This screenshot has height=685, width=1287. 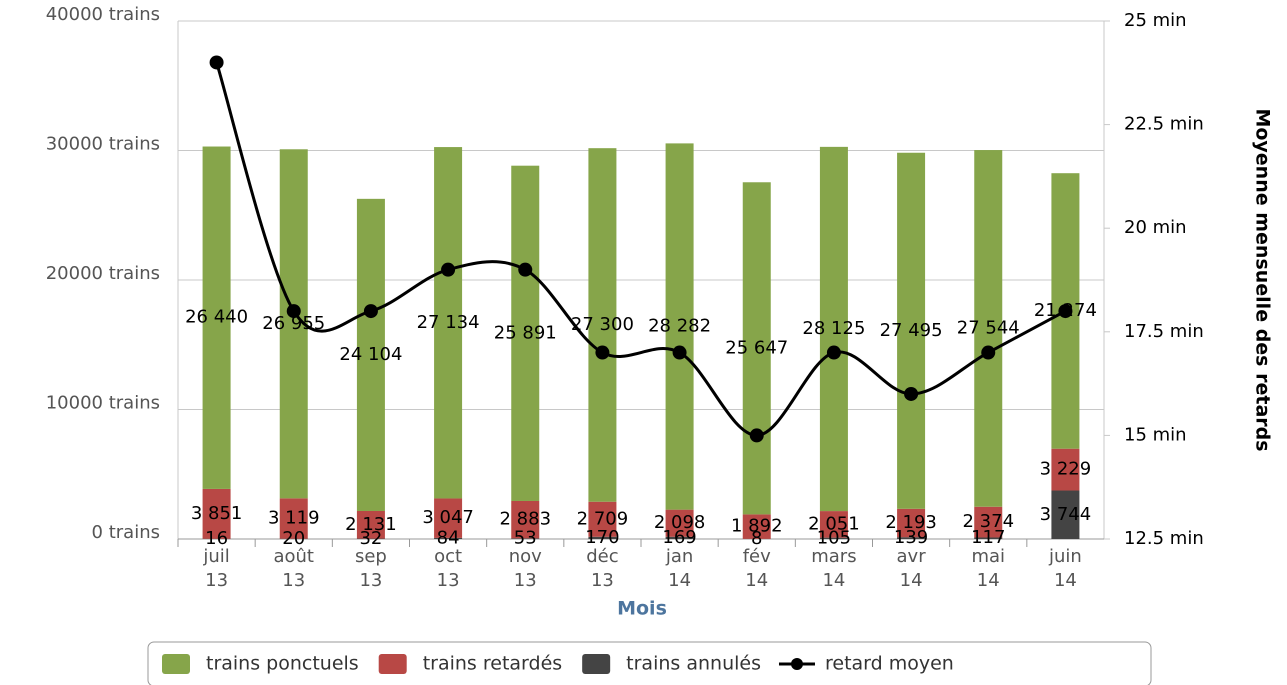 I want to click on data-label: 105, so click(x=834, y=537).